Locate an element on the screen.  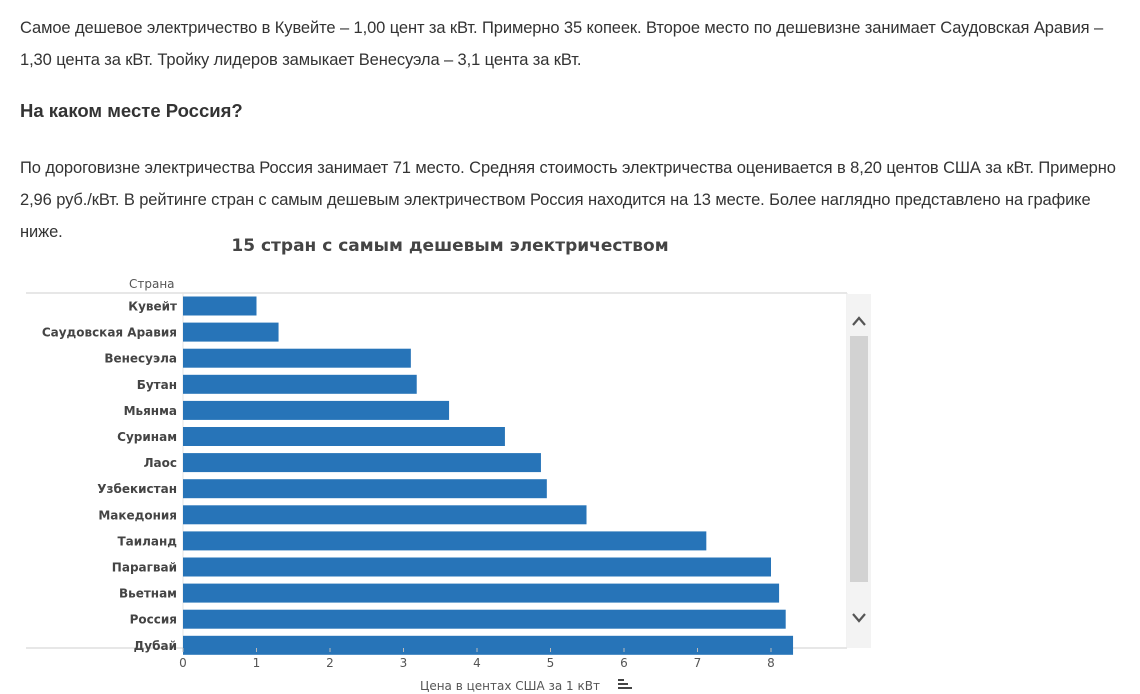
chart-category-label: Узбекистан is located at coordinates (137, 489).